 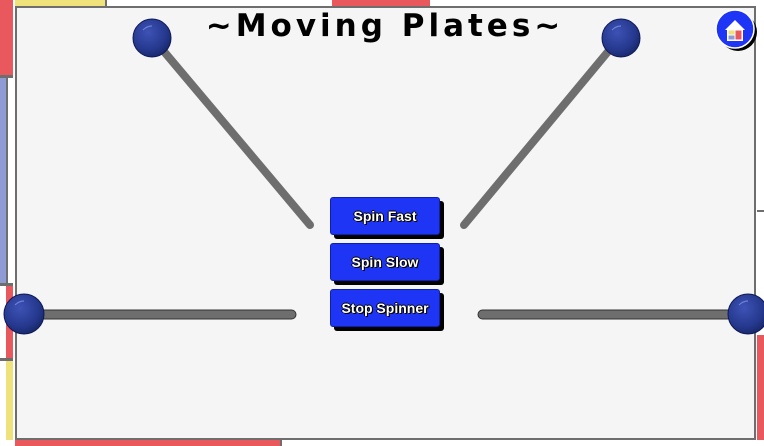 I want to click on home-icon, so click(x=736, y=30).